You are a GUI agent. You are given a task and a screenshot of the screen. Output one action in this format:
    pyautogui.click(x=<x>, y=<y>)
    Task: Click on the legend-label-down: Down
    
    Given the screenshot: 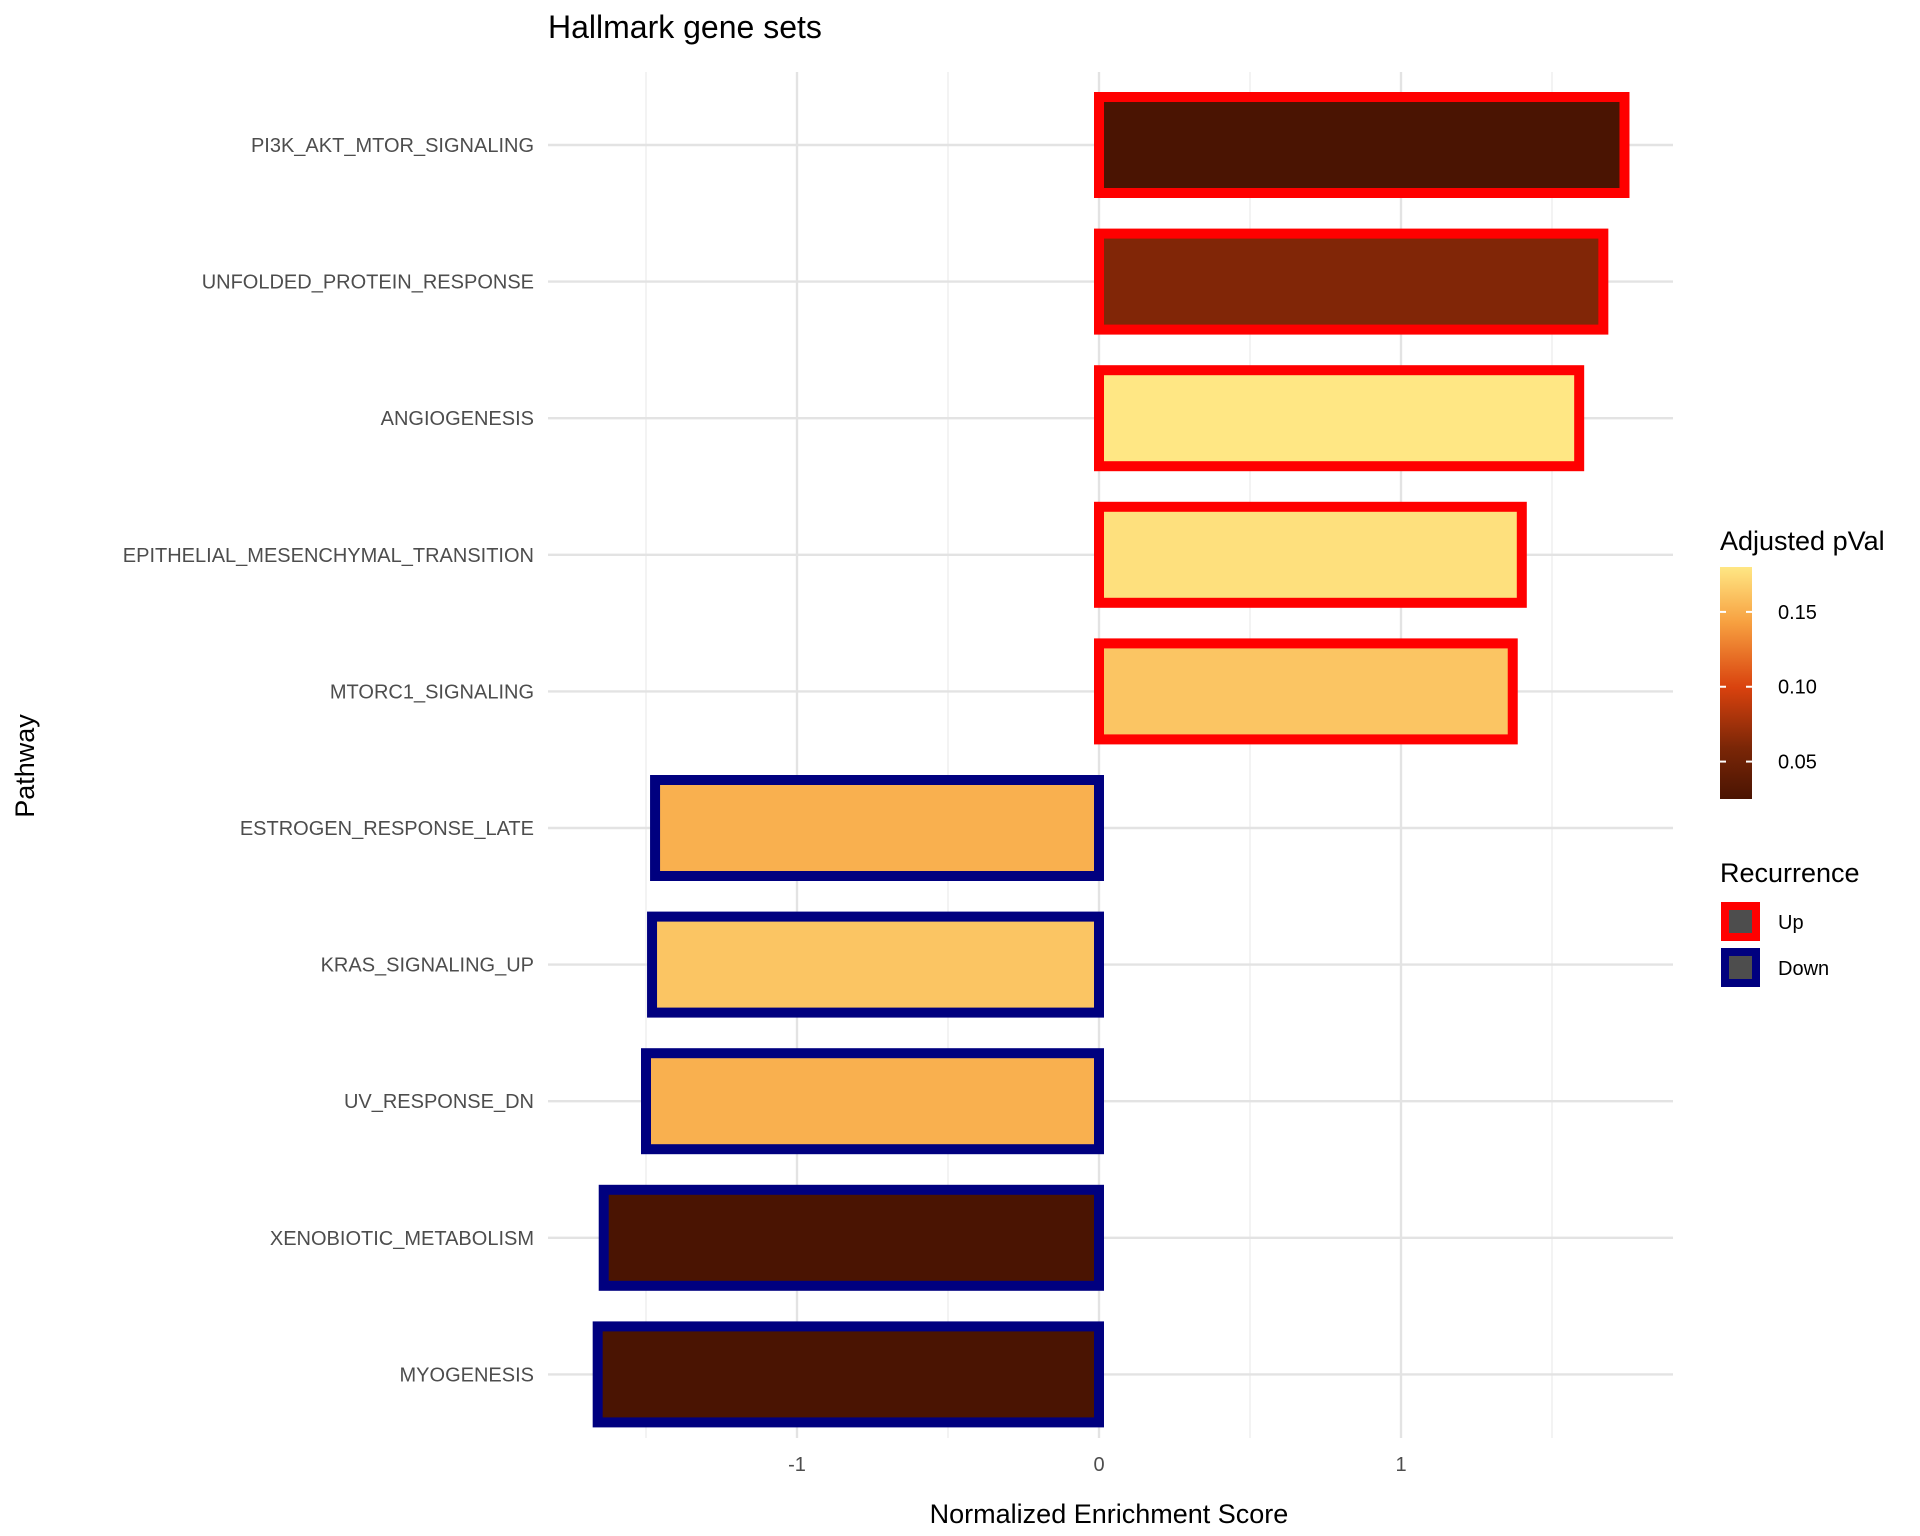 What is the action you would take?
    pyautogui.click(x=1803, y=969)
    